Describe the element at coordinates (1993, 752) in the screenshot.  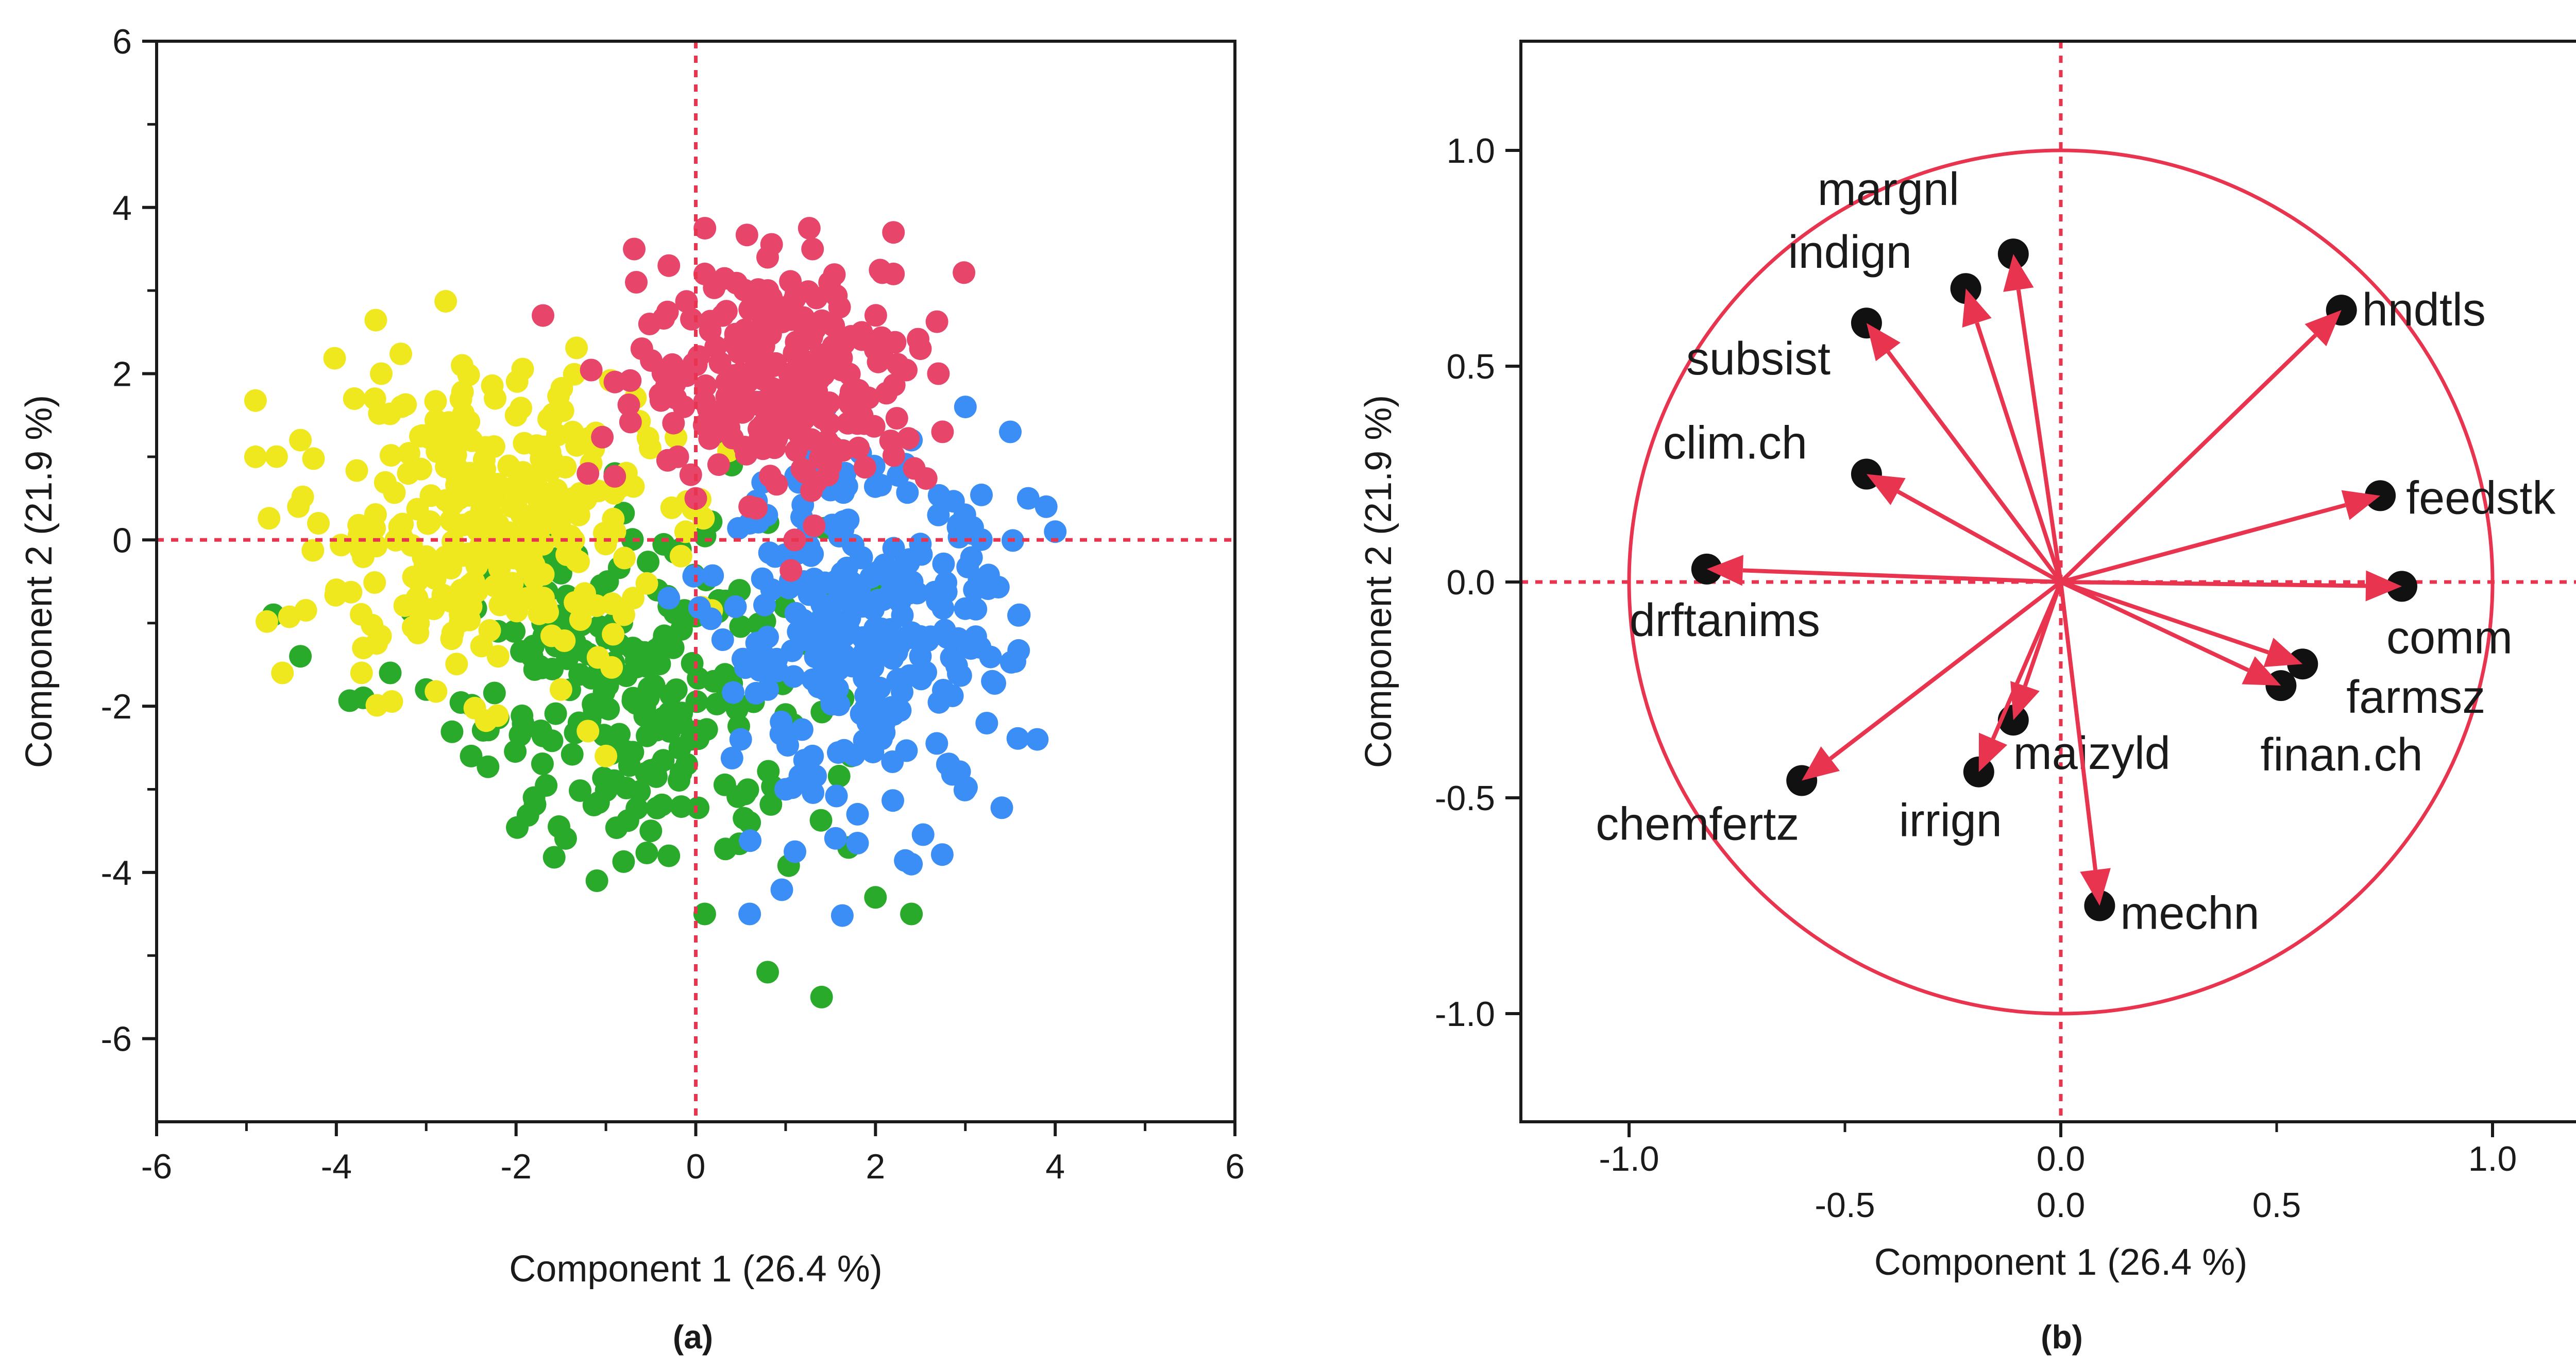
I see `panel-b-arrowhead-irrign` at that location.